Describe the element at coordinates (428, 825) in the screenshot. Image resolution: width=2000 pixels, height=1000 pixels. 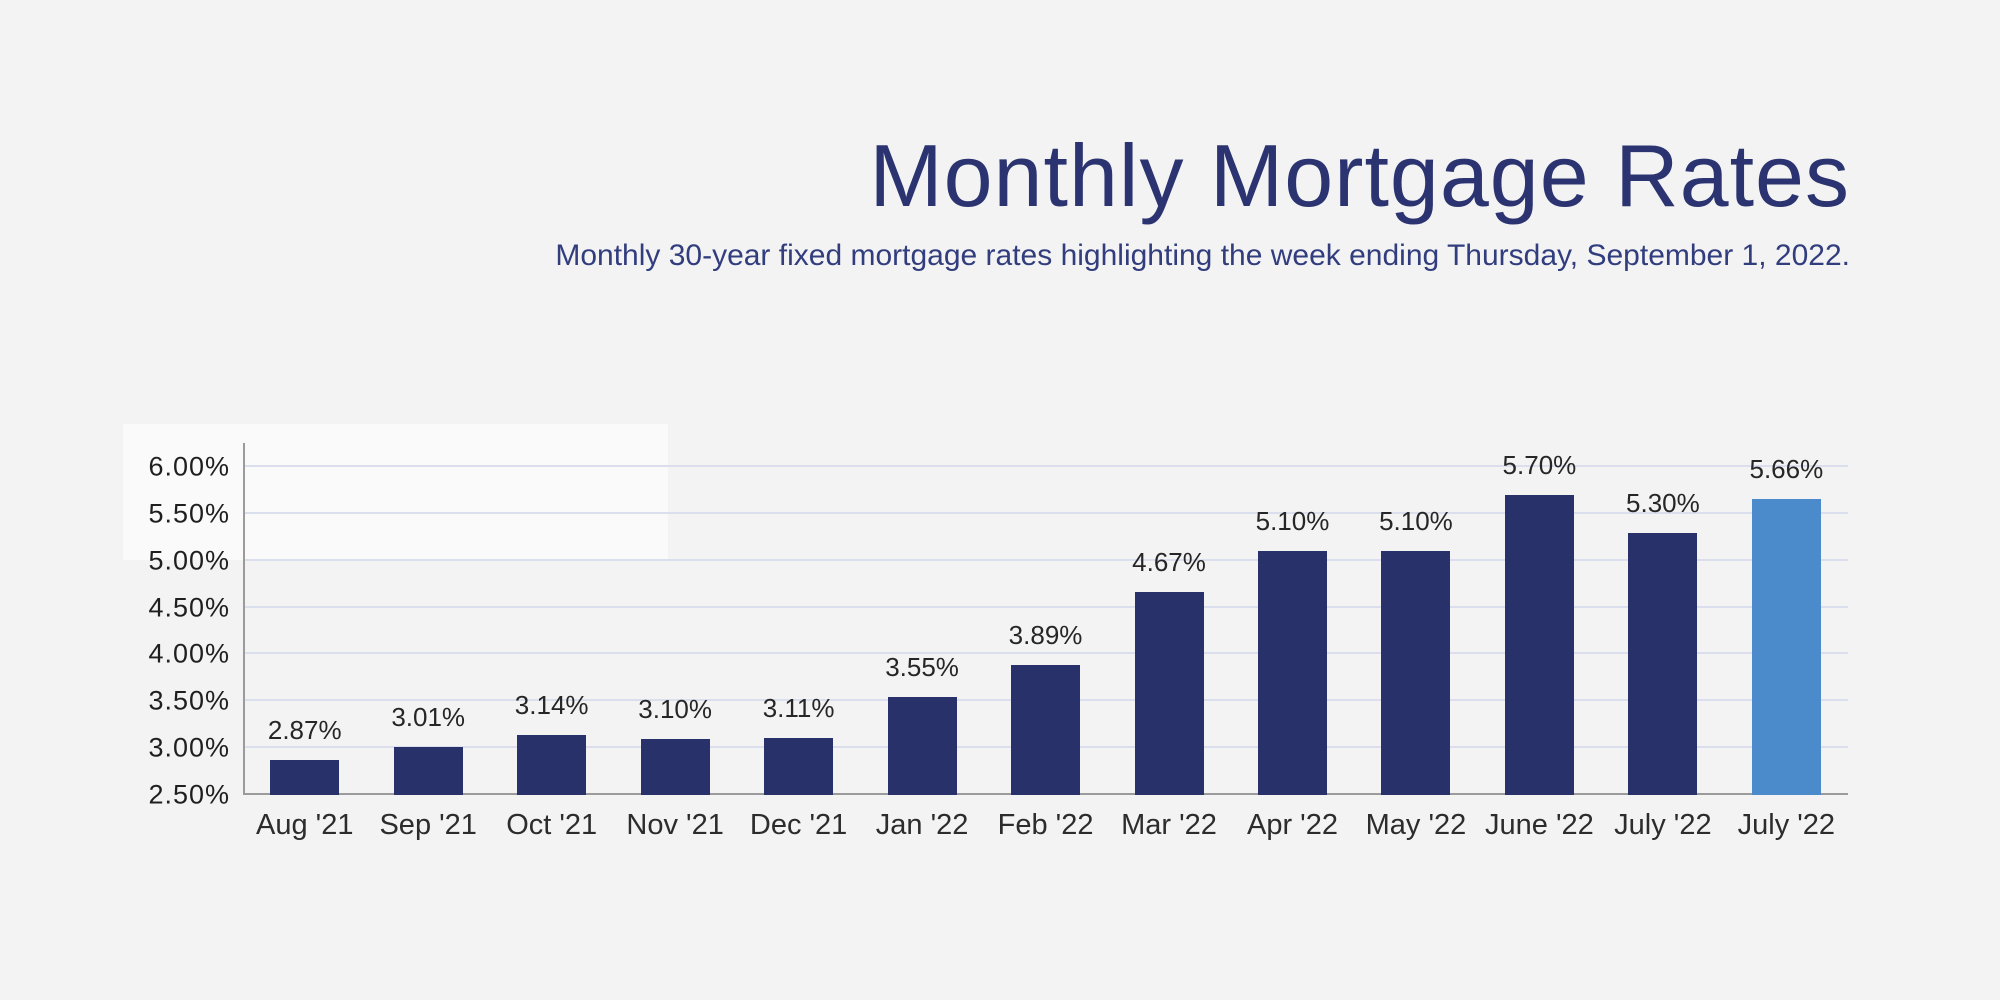
I see `x-tick-label: Sep '21` at that location.